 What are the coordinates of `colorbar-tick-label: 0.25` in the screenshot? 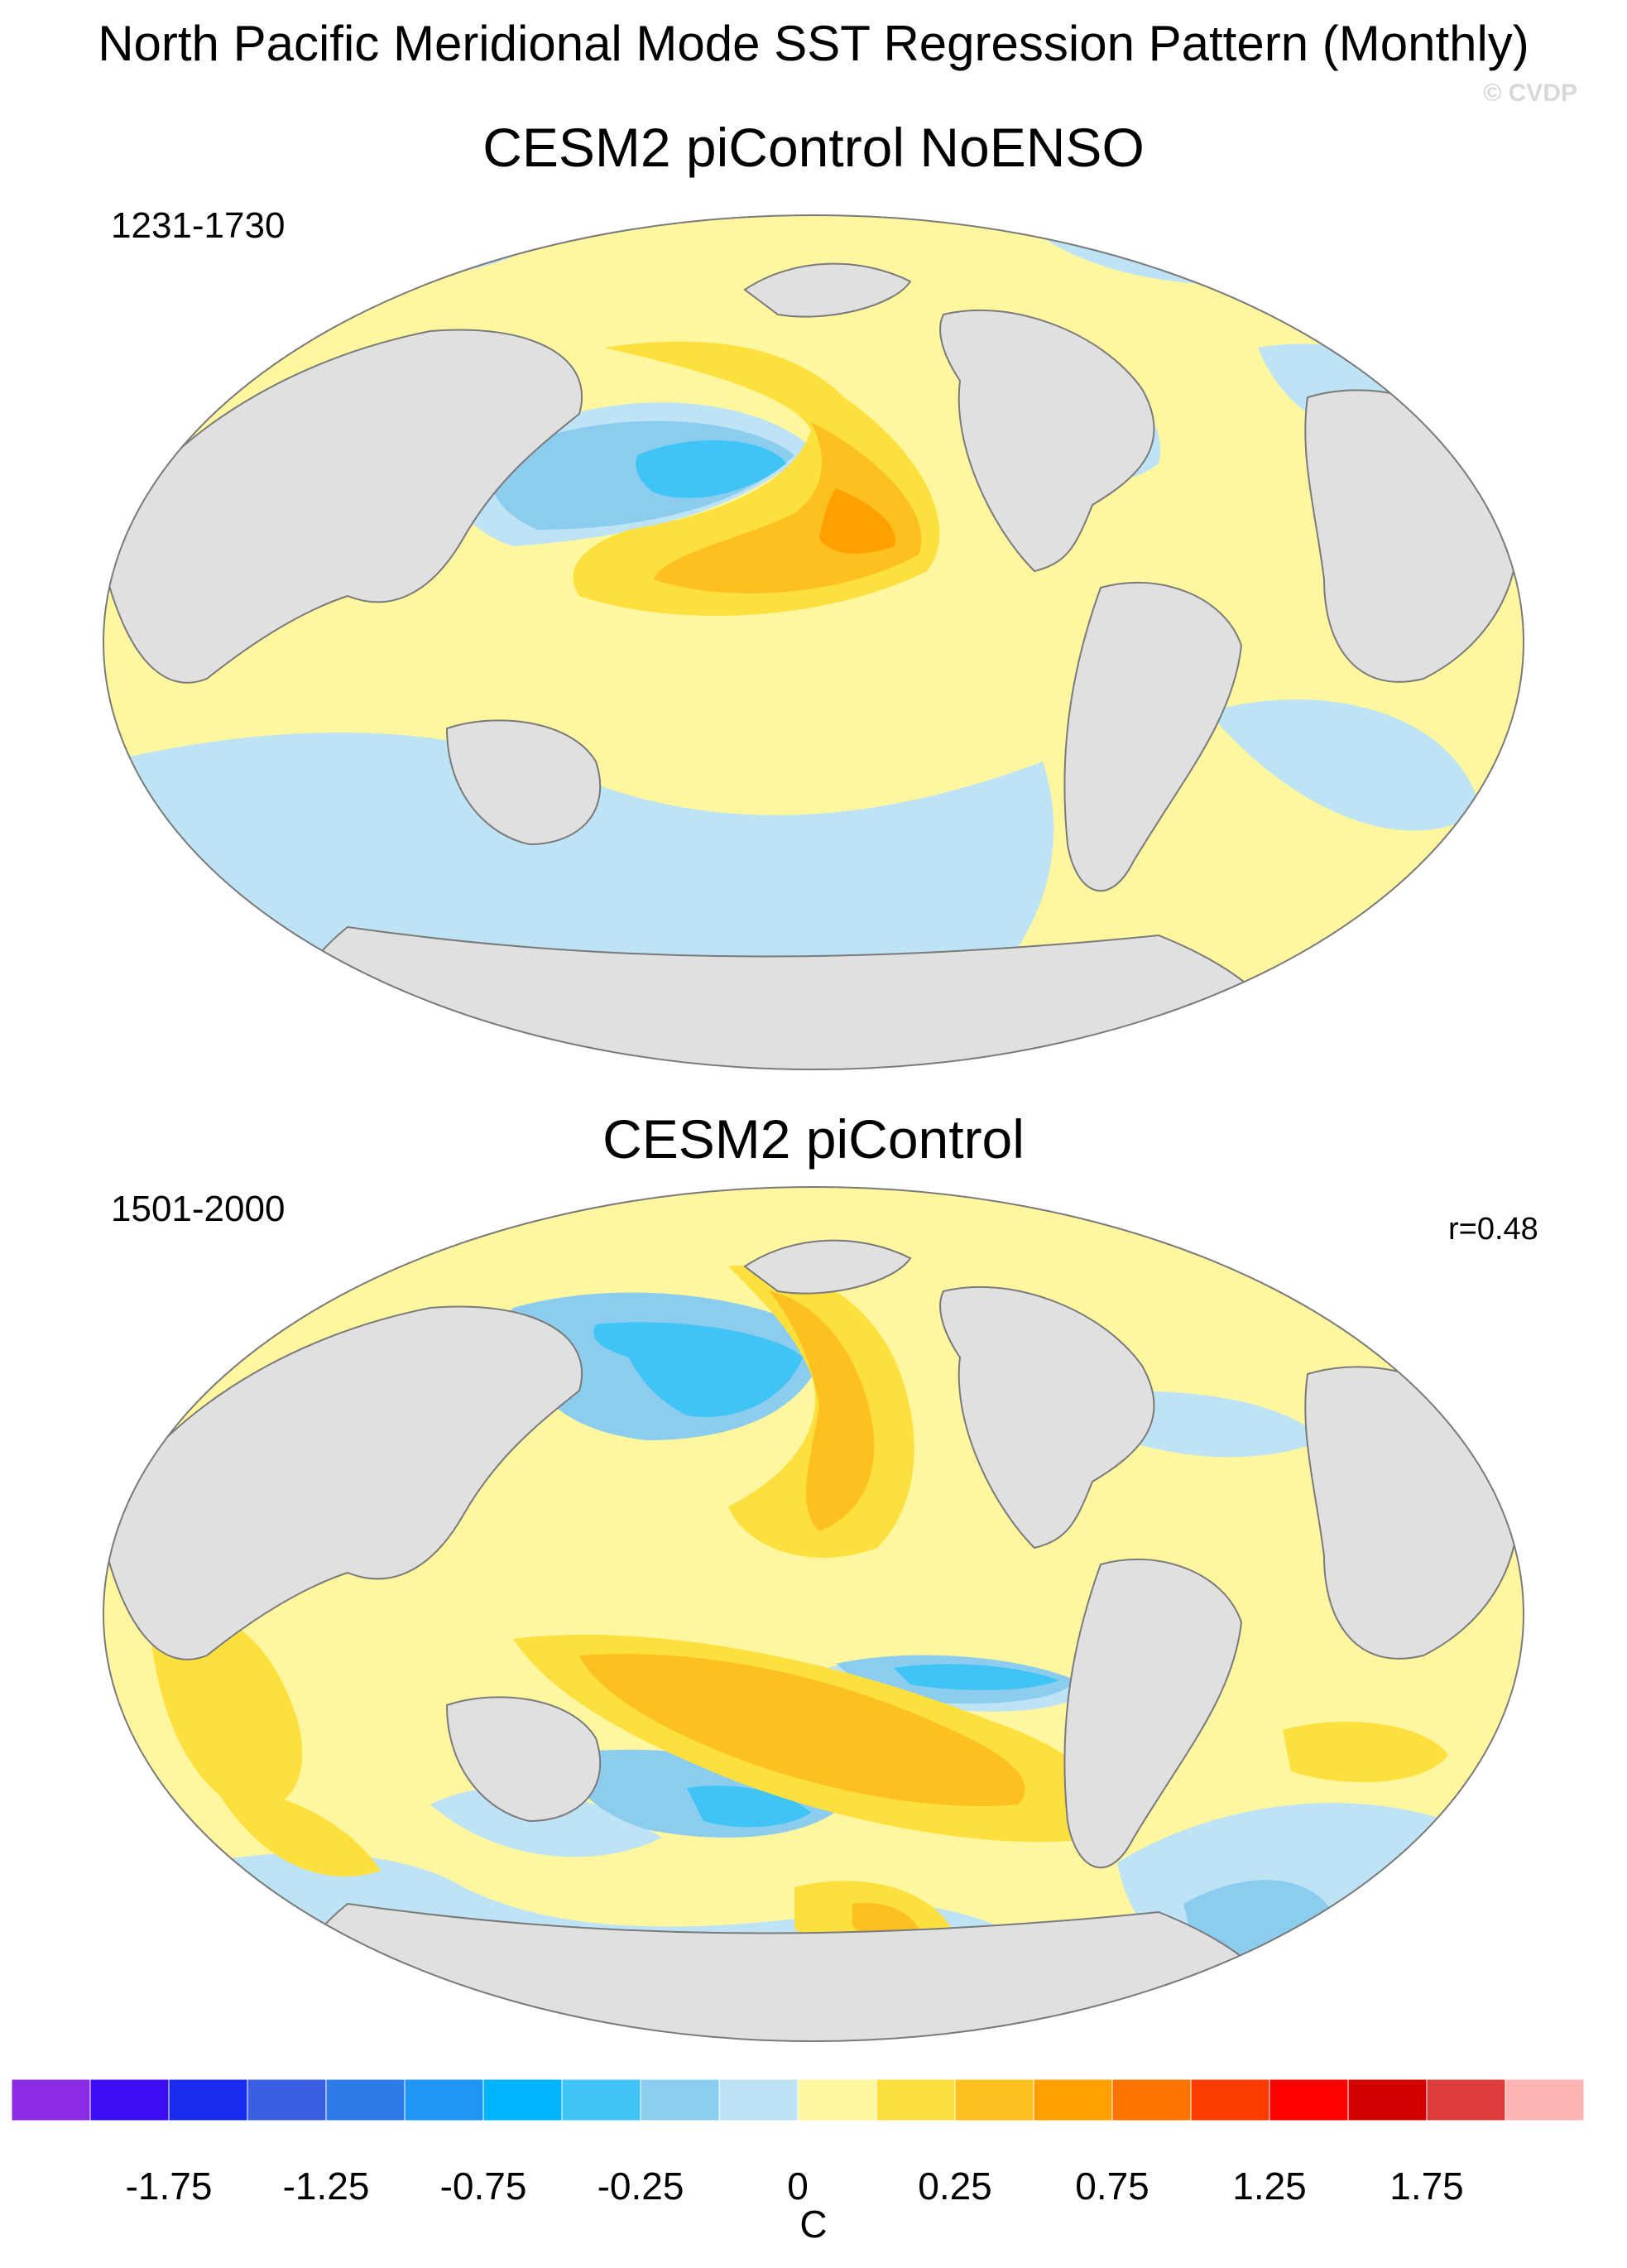 It's located at (955, 2186).